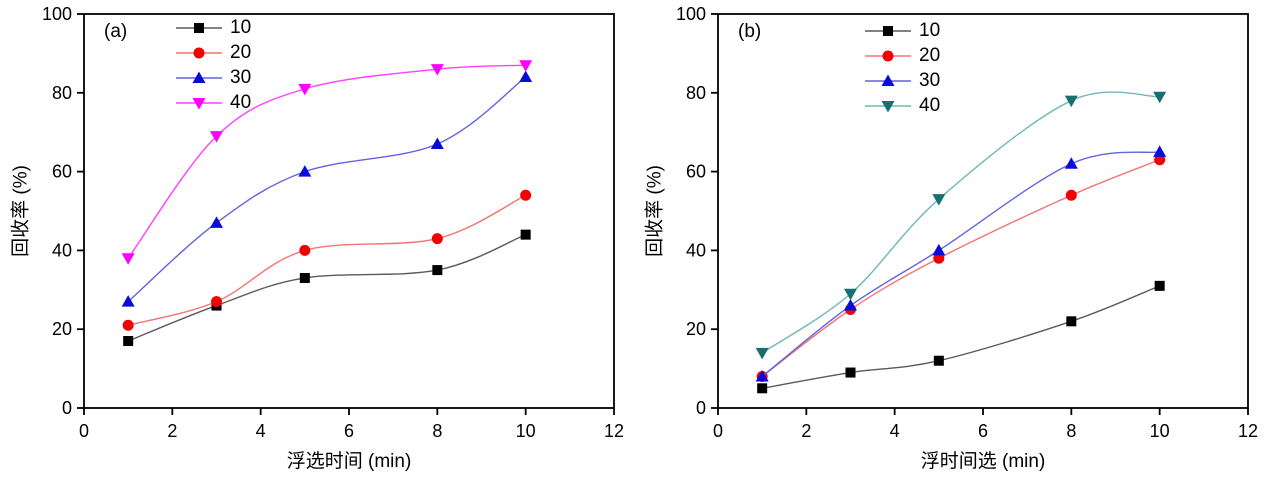 Image resolution: width=1269 pixels, height=479 pixels. I want to click on y-axis-label-b: 回收率 (%), so click(655, 211).